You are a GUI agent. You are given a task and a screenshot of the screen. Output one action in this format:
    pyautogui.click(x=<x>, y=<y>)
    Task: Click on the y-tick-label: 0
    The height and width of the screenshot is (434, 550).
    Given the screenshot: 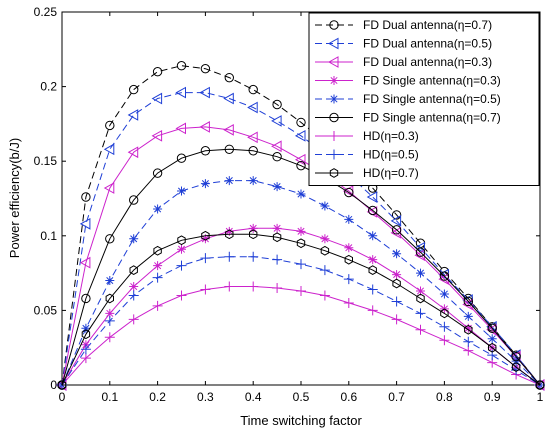 What is the action you would take?
    pyautogui.click(x=53, y=385)
    